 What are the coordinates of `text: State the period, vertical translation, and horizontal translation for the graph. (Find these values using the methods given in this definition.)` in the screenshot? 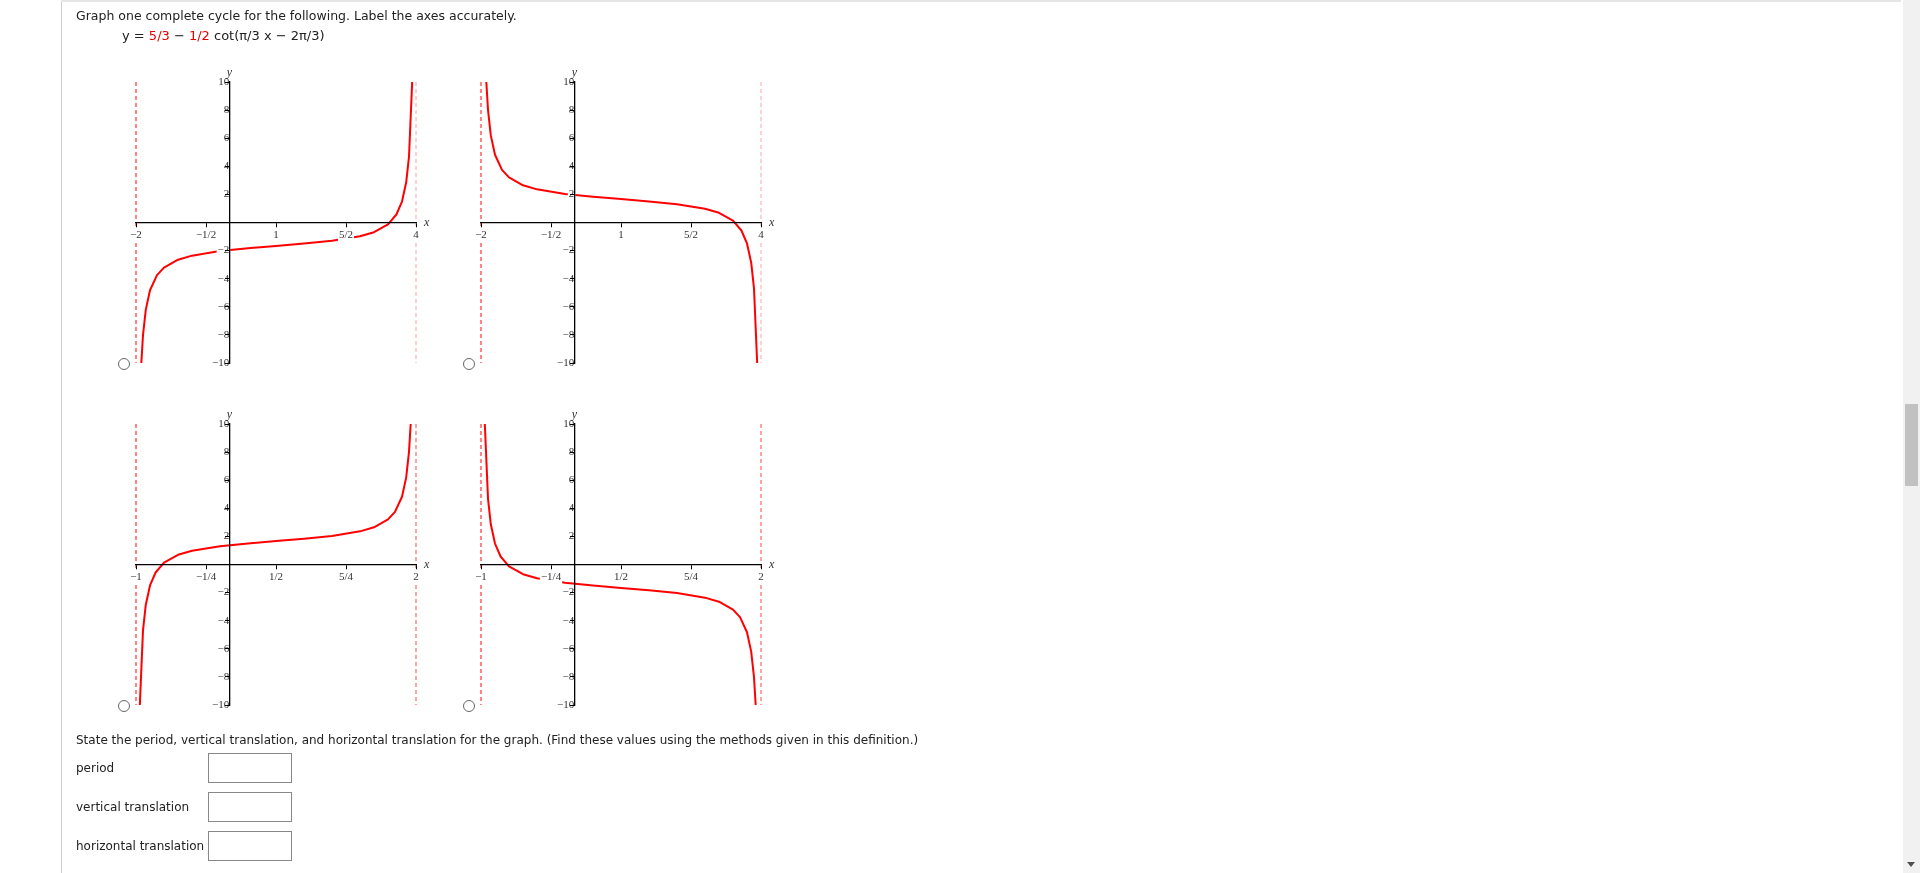 It's located at (497, 740).